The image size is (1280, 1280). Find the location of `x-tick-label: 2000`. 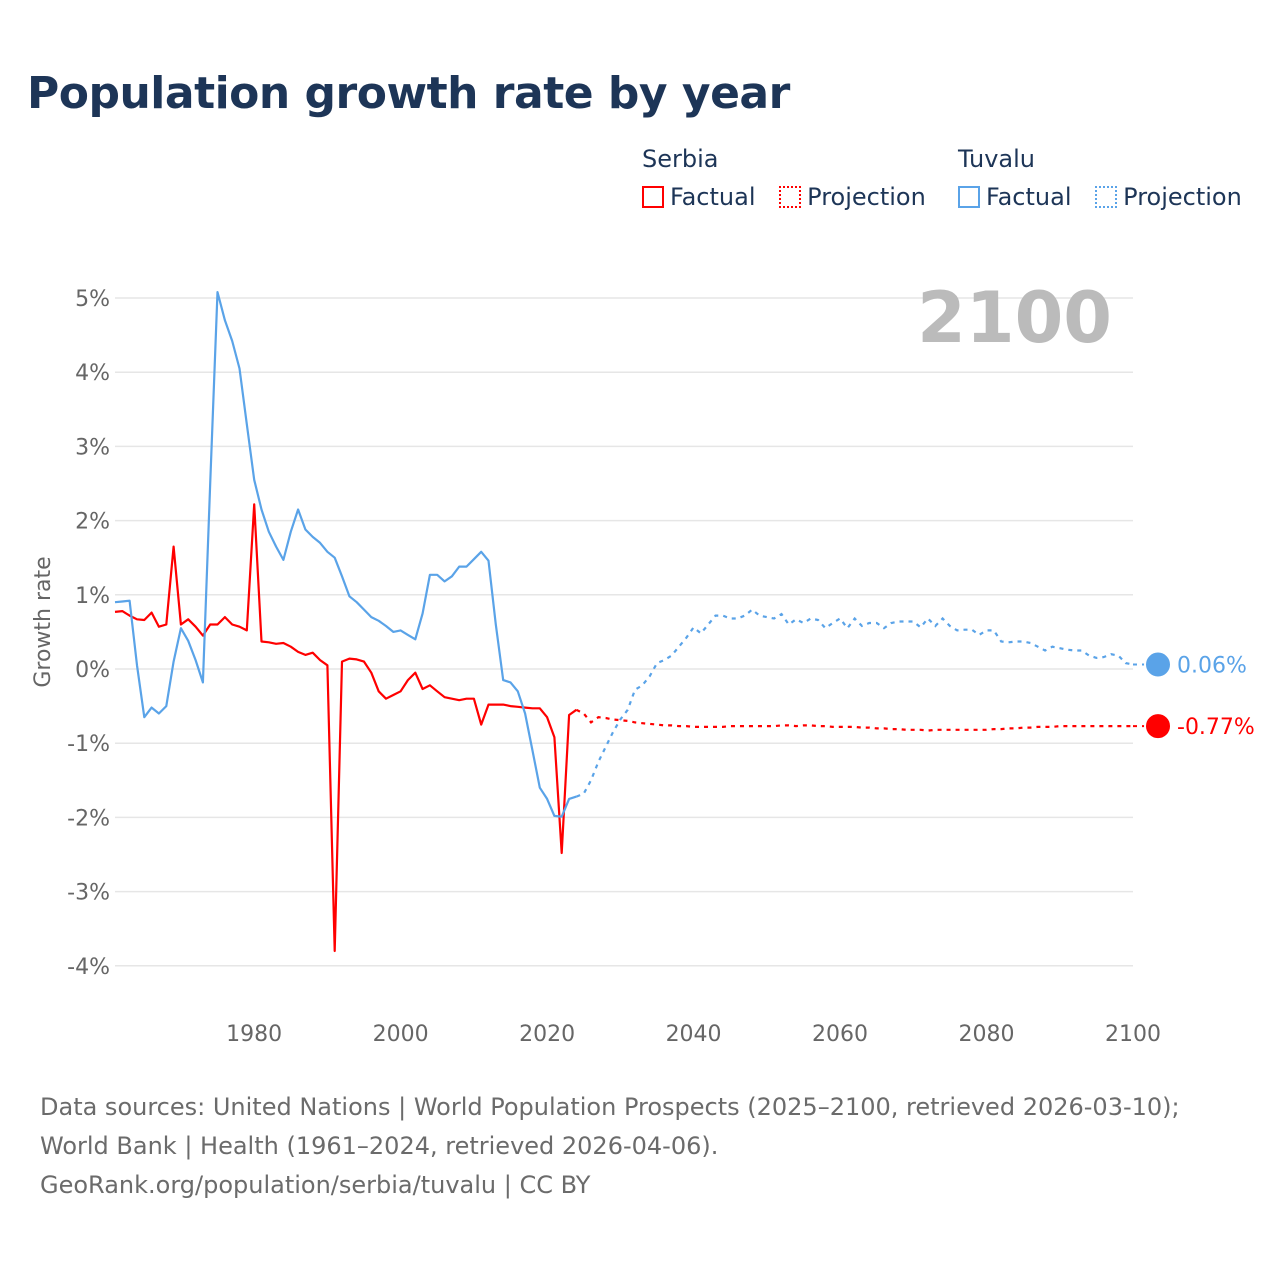

x-tick-label: 2000 is located at coordinates (401, 1034).